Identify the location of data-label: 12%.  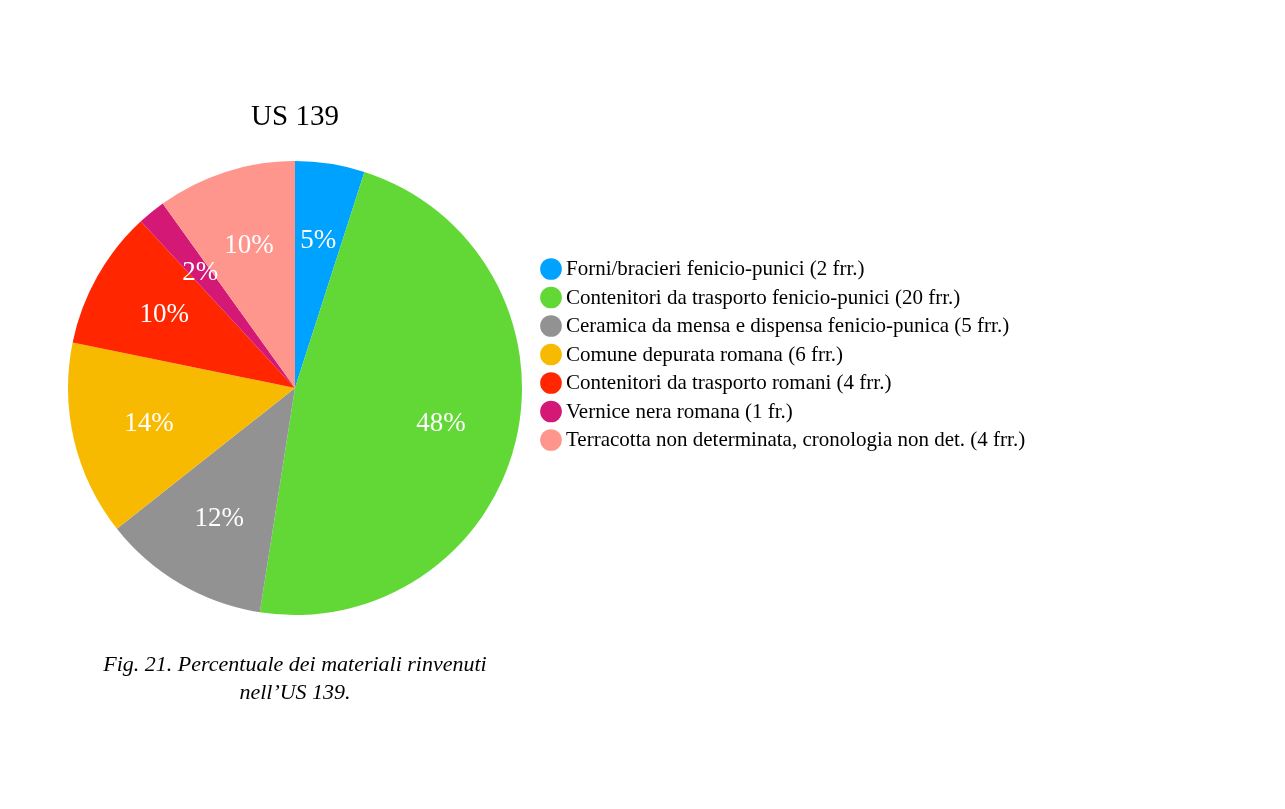
(219, 516).